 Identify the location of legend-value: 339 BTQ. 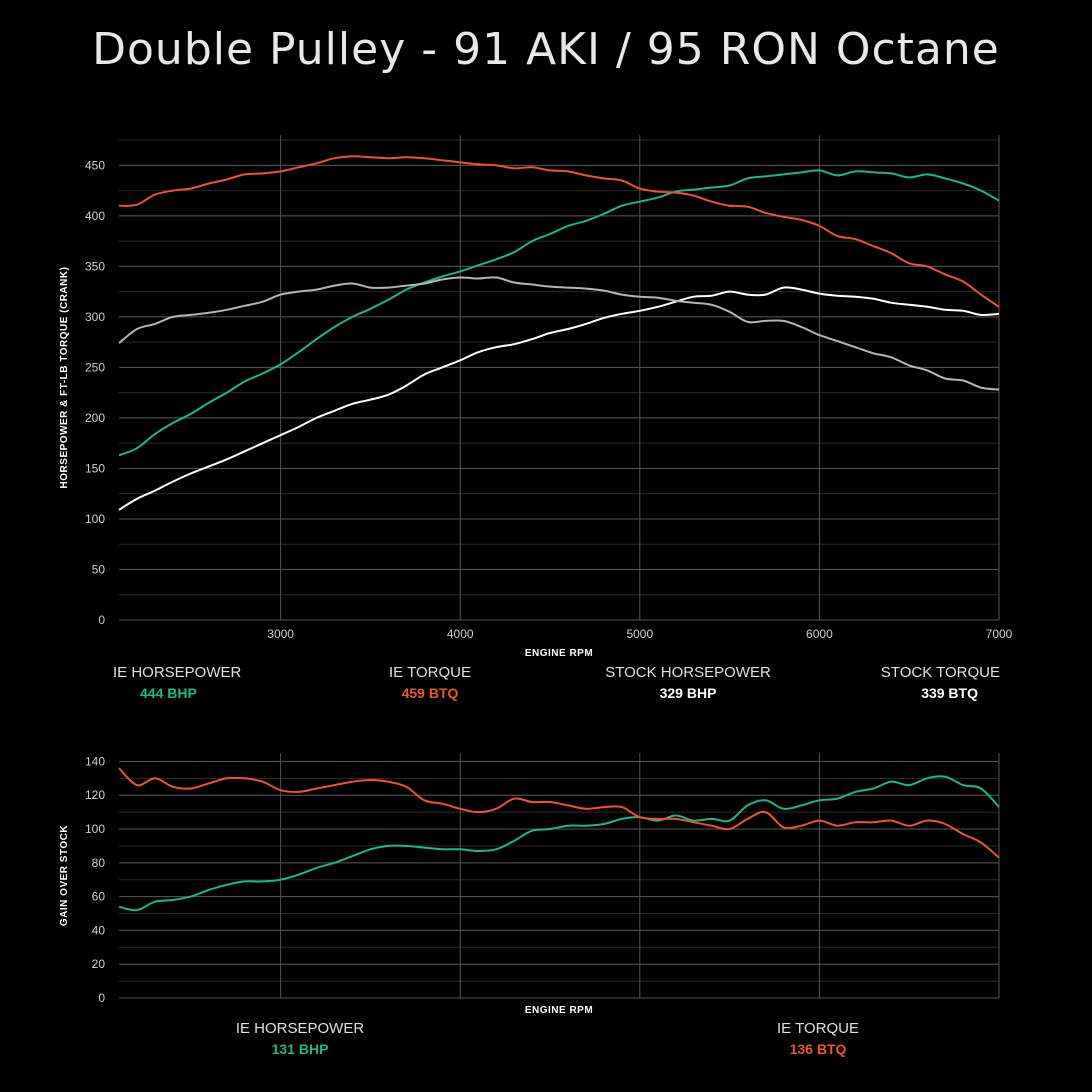
(949, 693).